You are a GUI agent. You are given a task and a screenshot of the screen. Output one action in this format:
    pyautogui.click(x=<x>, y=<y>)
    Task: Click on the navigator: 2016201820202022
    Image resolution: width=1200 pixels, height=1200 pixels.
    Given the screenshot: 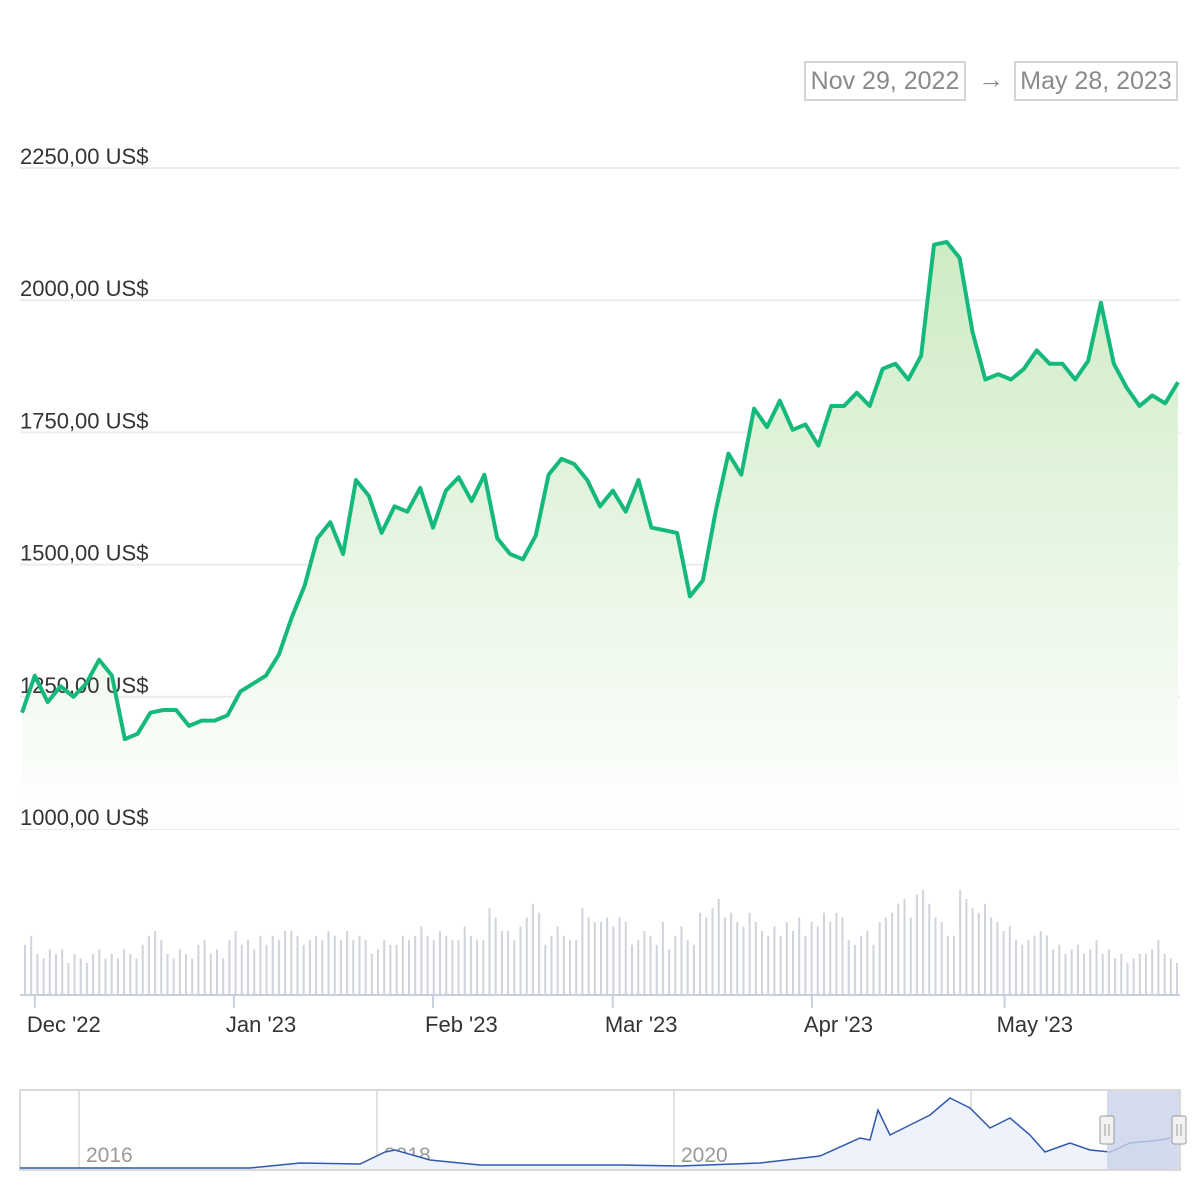 What is the action you would take?
    pyautogui.click(x=603, y=1130)
    